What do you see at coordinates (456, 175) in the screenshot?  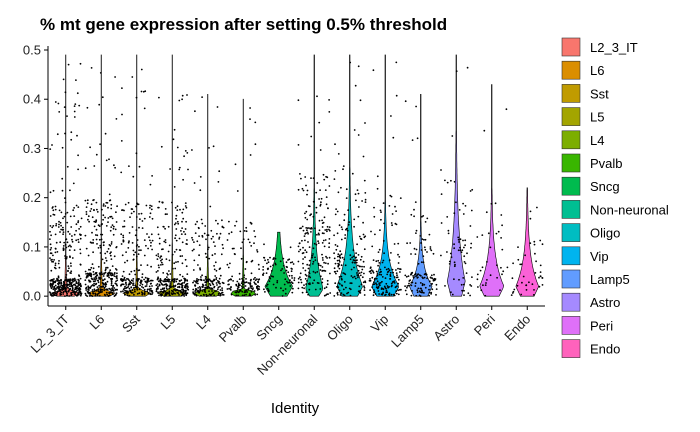 I see `violin-Astro` at bounding box center [456, 175].